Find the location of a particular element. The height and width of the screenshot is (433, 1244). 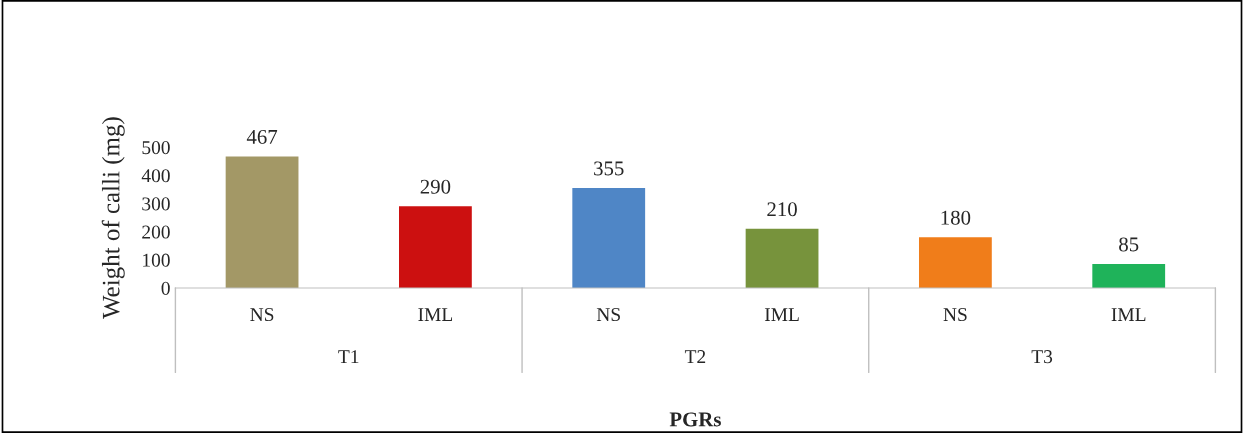

y-tick-label: 500 is located at coordinates (156, 148).